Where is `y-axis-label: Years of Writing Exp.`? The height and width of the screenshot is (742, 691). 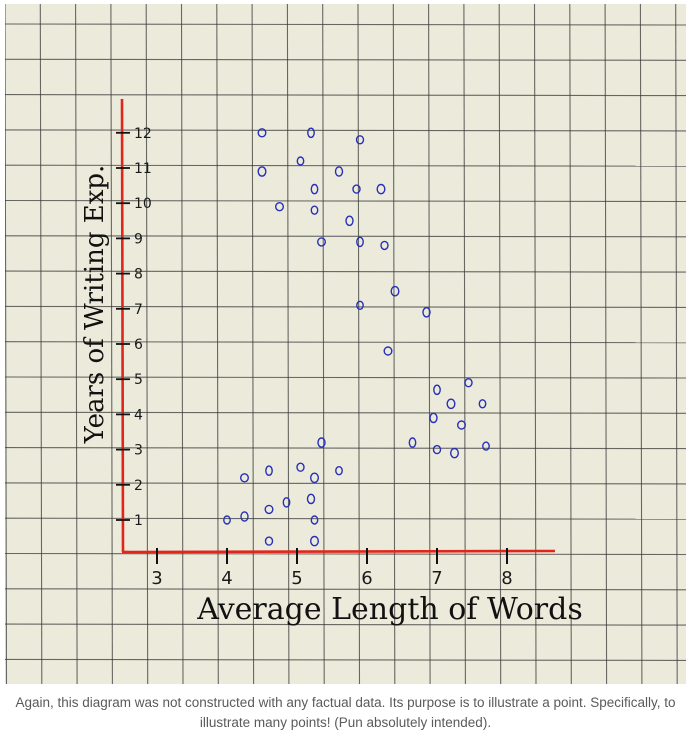 y-axis-label: Years of Writing Exp. is located at coordinates (95, 305).